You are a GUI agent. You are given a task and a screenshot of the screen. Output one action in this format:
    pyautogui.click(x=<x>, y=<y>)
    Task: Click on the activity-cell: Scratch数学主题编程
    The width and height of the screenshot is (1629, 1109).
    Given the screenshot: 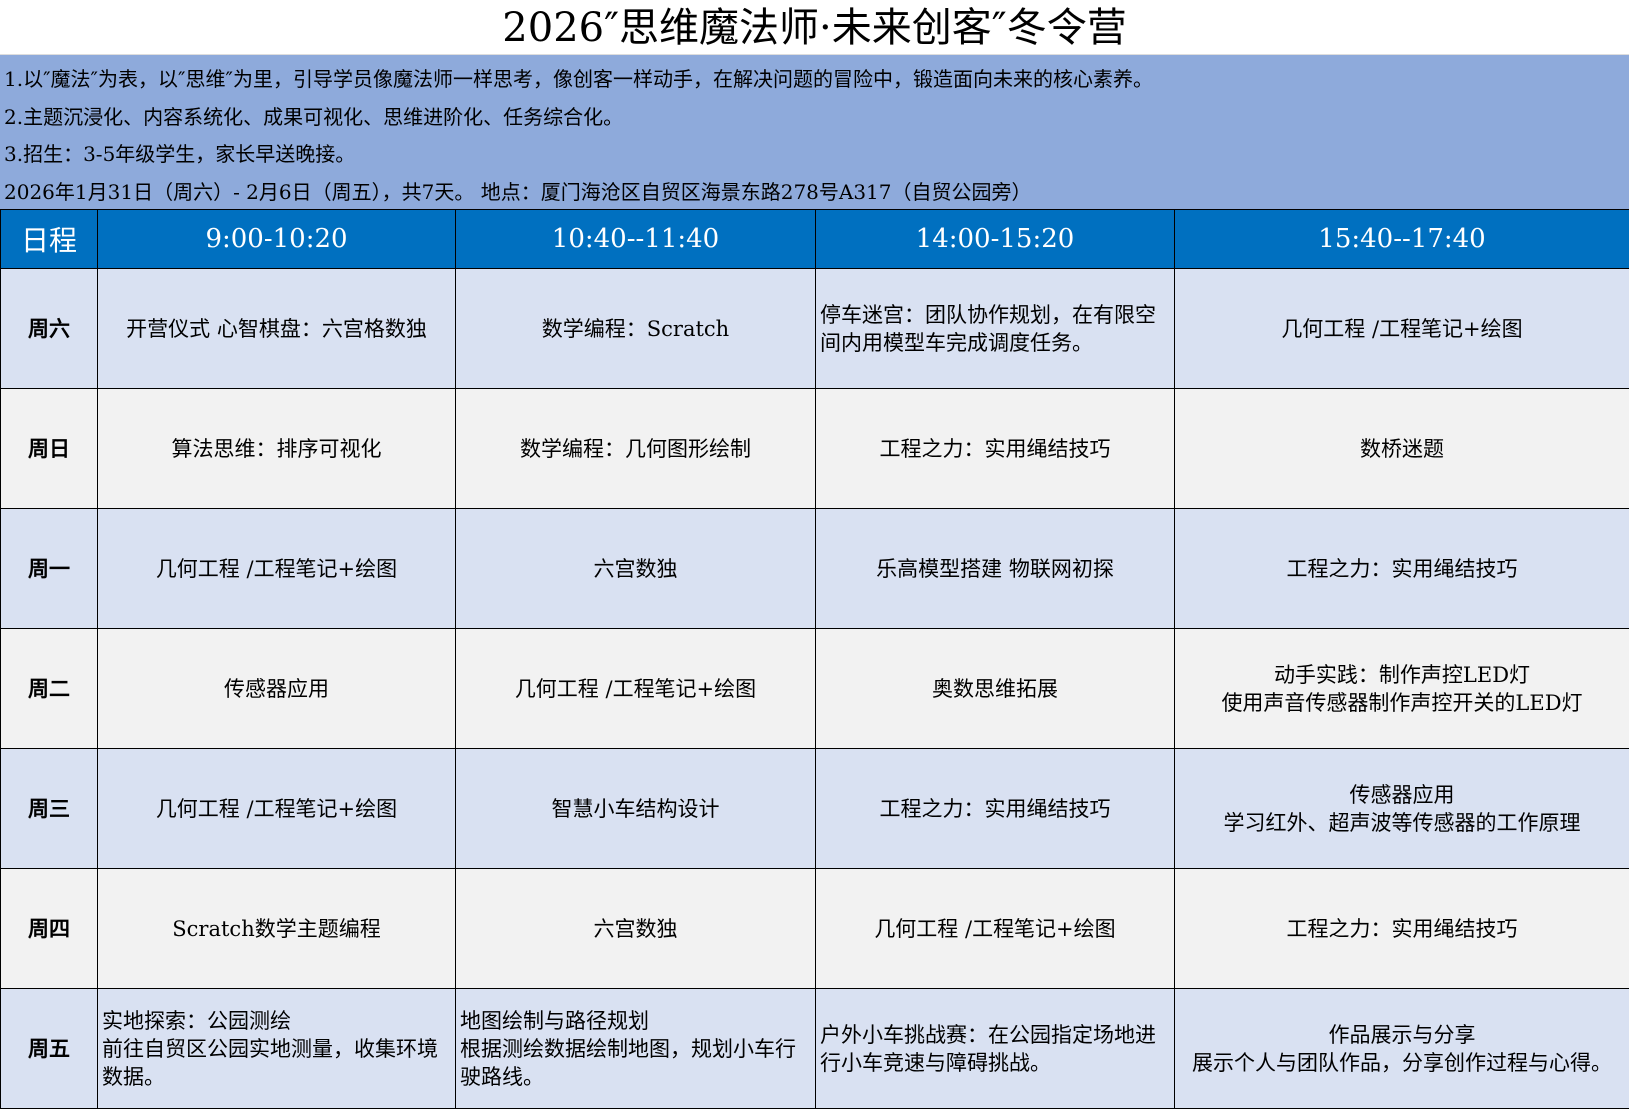 What is the action you would take?
    pyautogui.click(x=277, y=929)
    